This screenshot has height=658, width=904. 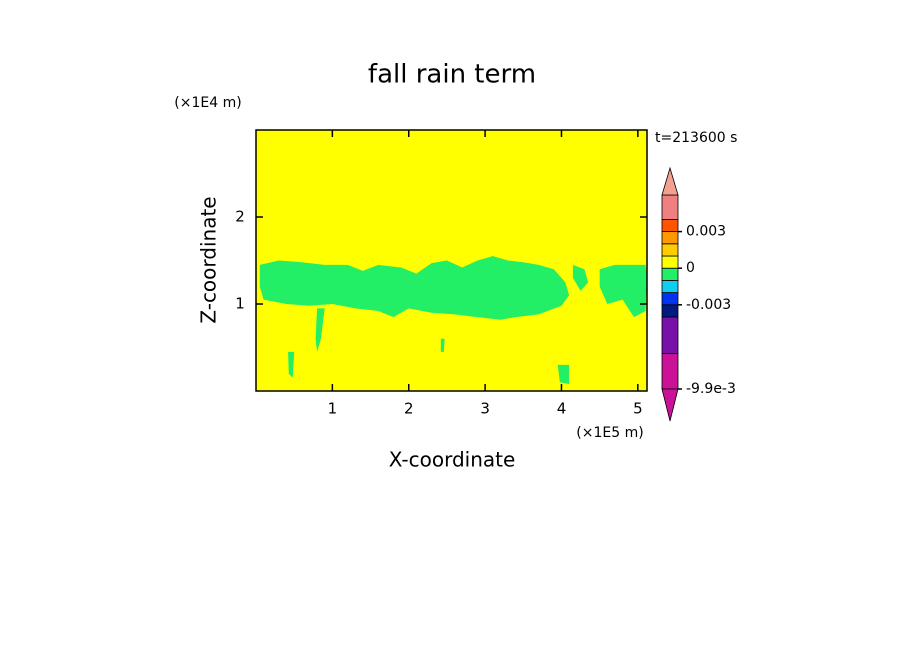 What do you see at coordinates (670, 181) in the screenshot?
I see `colorbar-extend-top` at bounding box center [670, 181].